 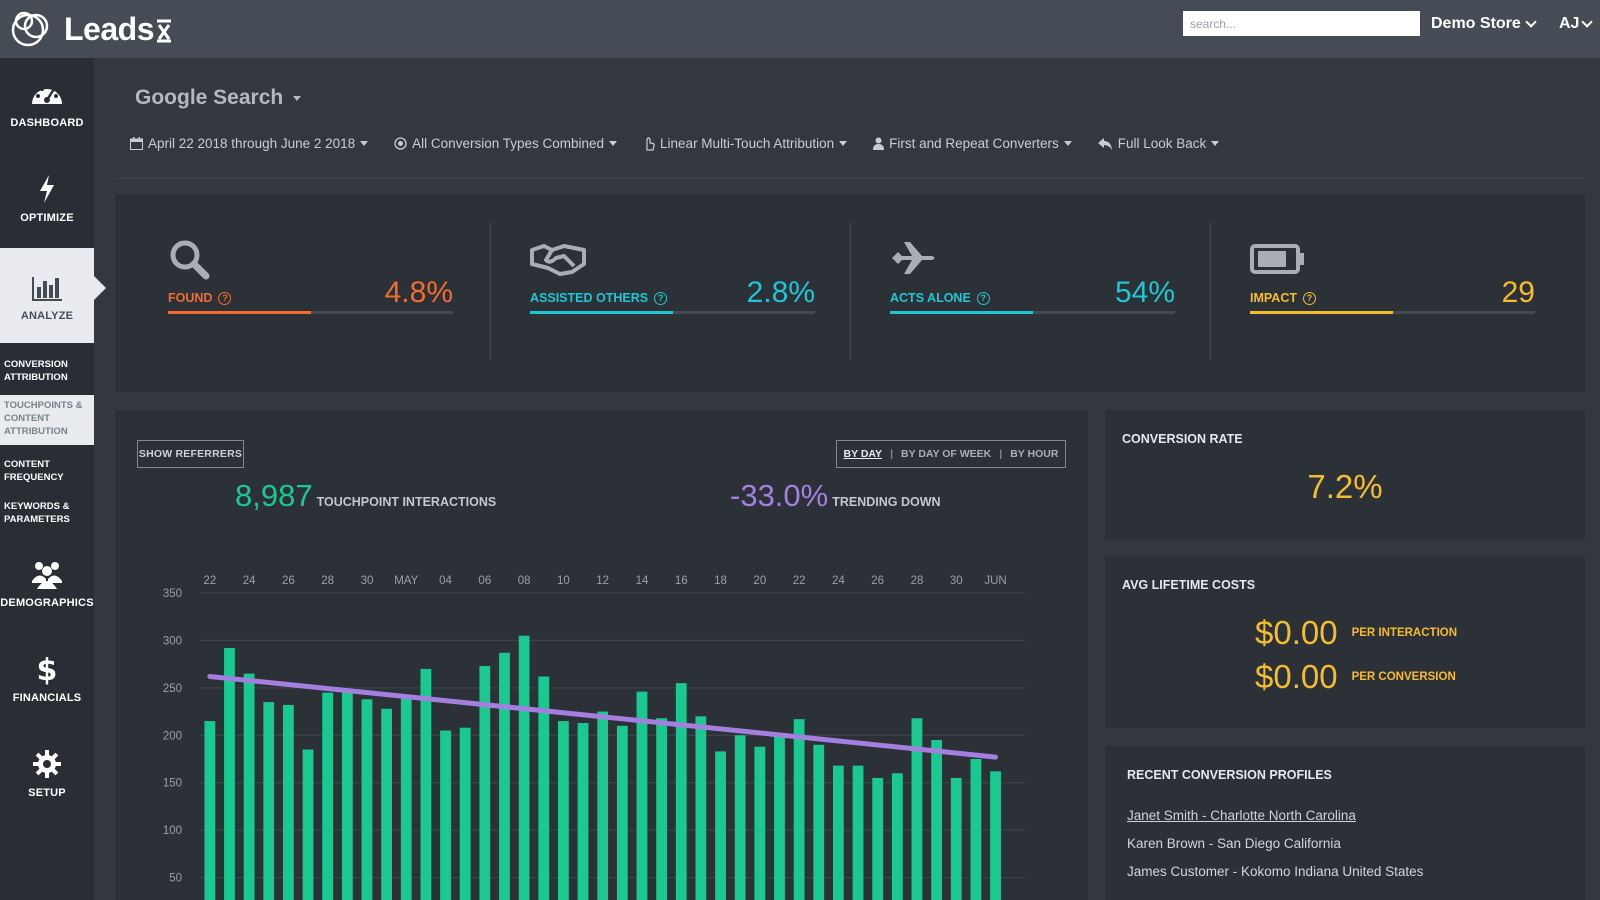 I want to click on magnifier-icon, so click(x=190, y=260).